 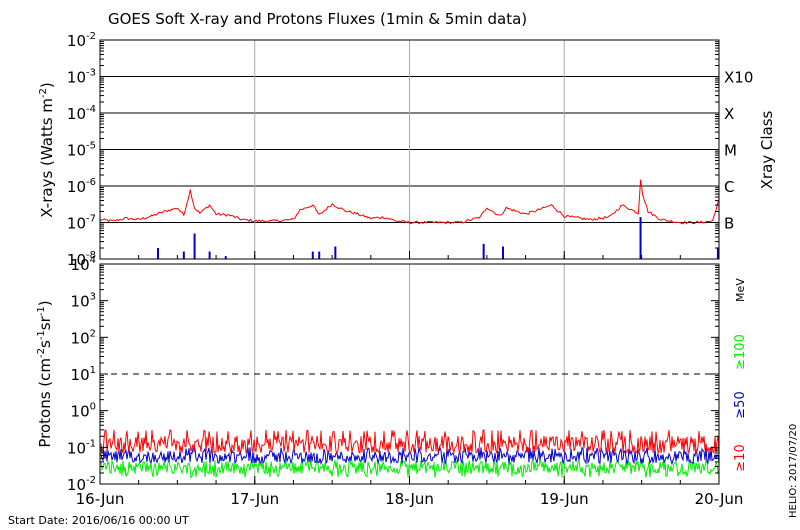 What do you see at coordinates (81, 223) in the screenshot?
I see `xray-tick-label: 10⁻⁷` at bounding box center [81, 223].